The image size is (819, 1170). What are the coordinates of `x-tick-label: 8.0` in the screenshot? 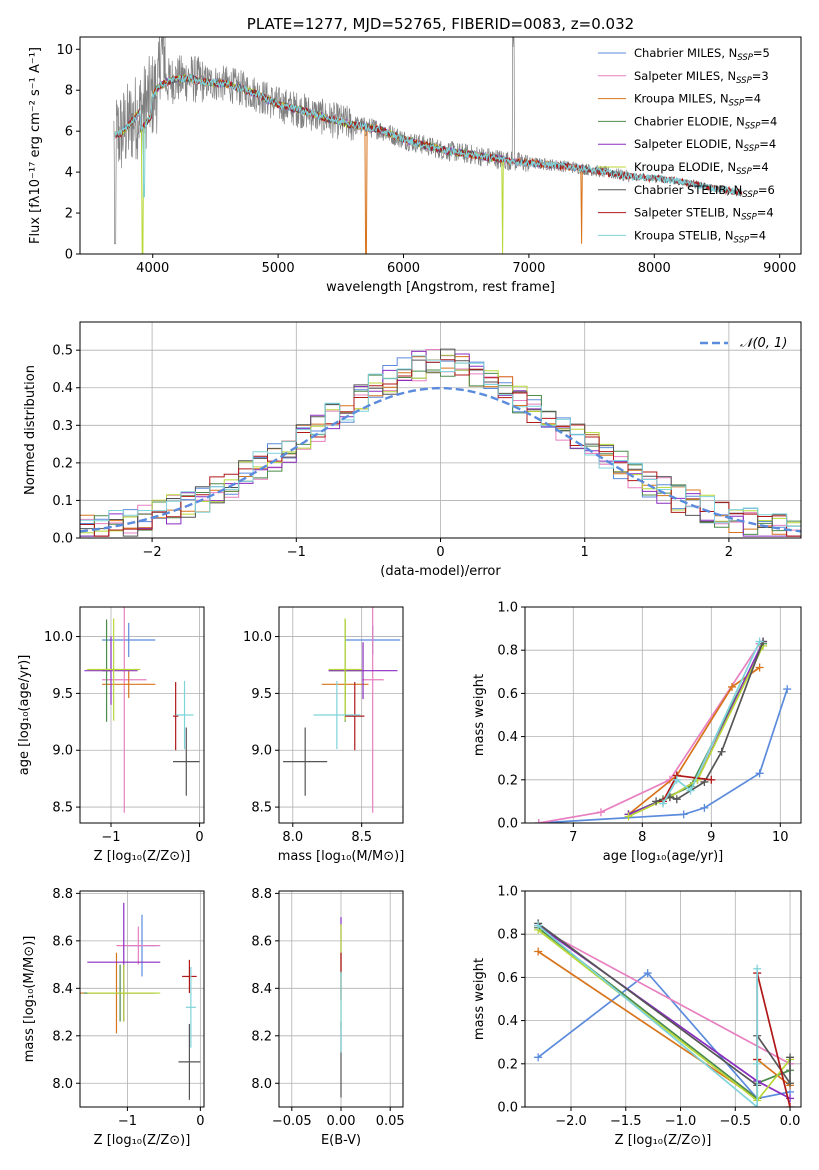 It's located at (292, 837).